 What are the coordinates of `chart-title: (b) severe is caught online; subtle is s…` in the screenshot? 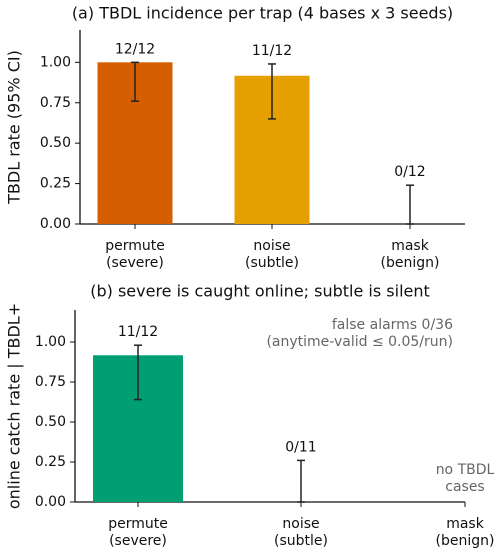 It's located at (260, 291).